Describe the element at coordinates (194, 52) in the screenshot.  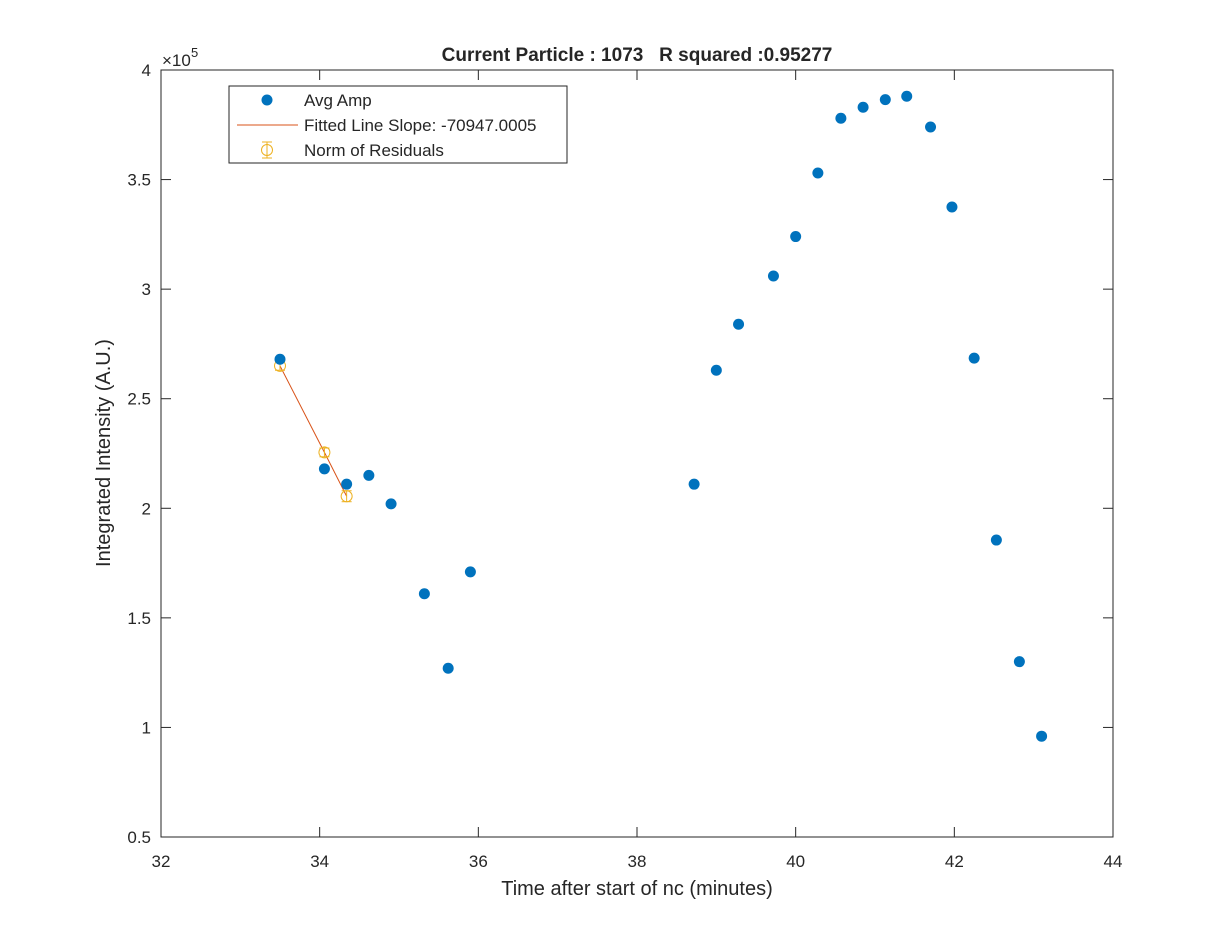
I see `y-exponent-power: 5` at that location.